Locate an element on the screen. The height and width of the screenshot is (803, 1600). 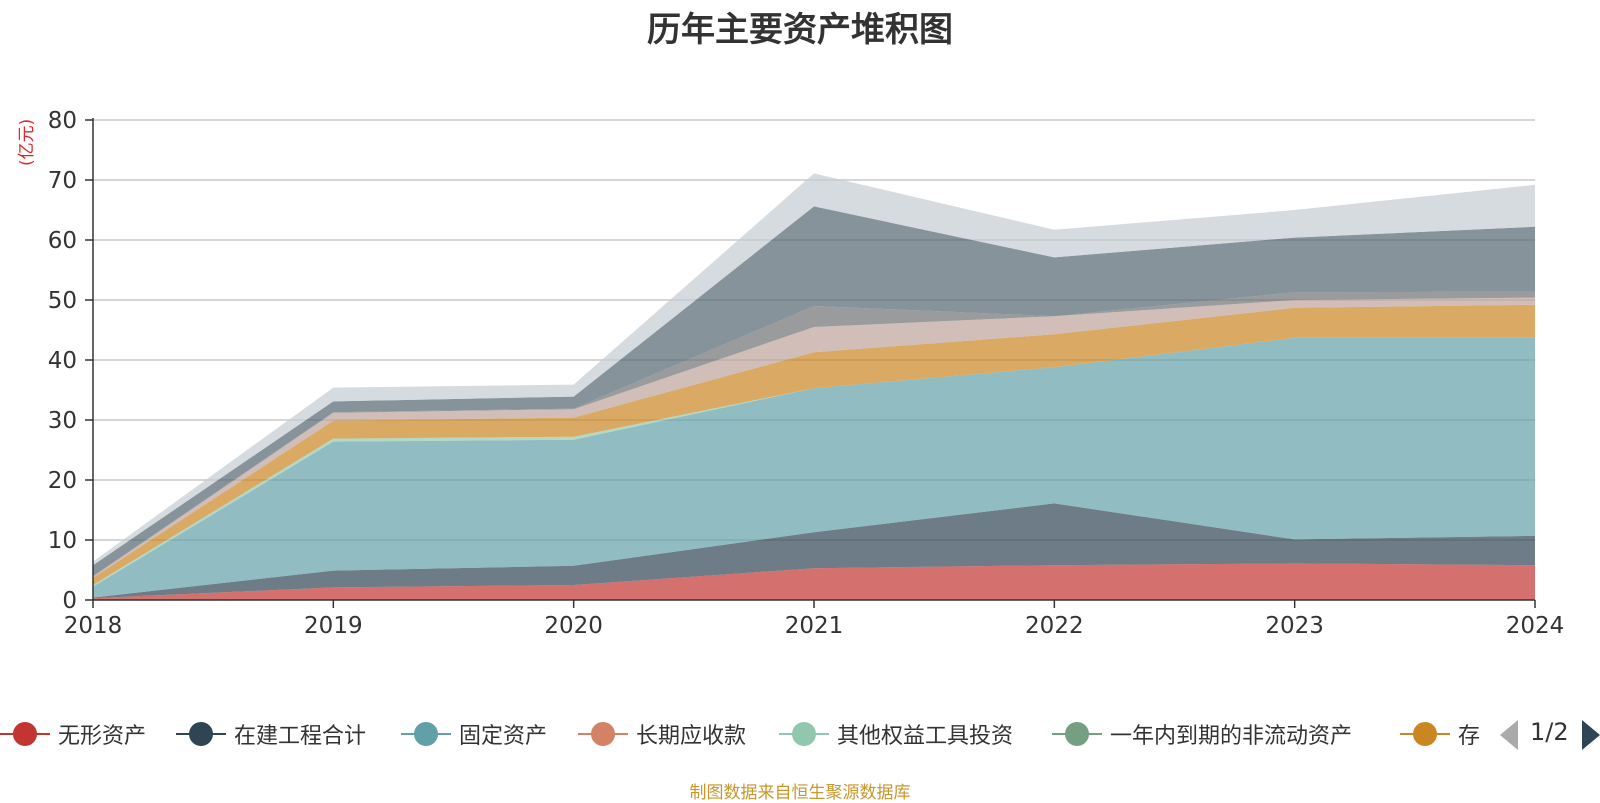
legend-item: 固定资产 is located at coordinates (474, 734).